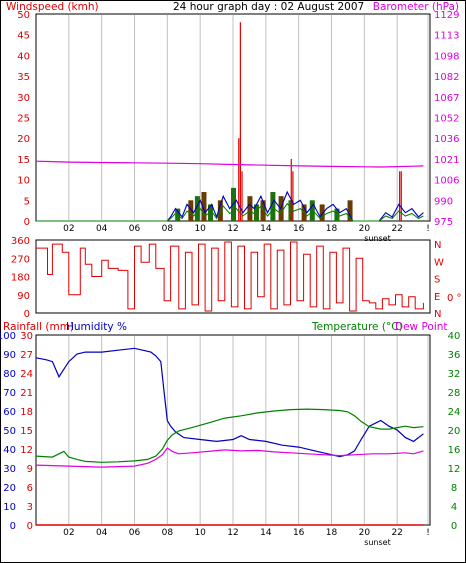  Describe the element at coordinates (30, 488) in the screenshot. I see `rainfall-tick: 6` at that location.